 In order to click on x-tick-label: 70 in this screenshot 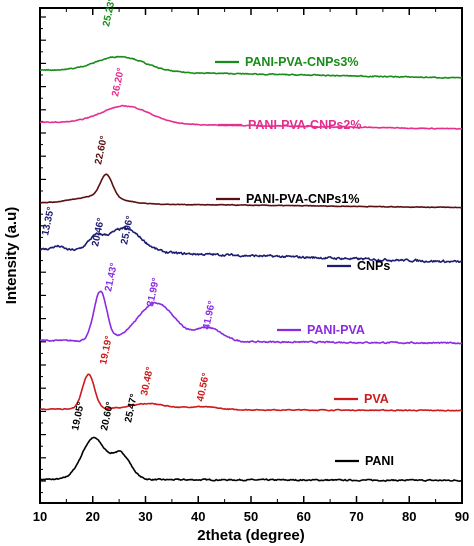, I will do `click(356, 516)`.